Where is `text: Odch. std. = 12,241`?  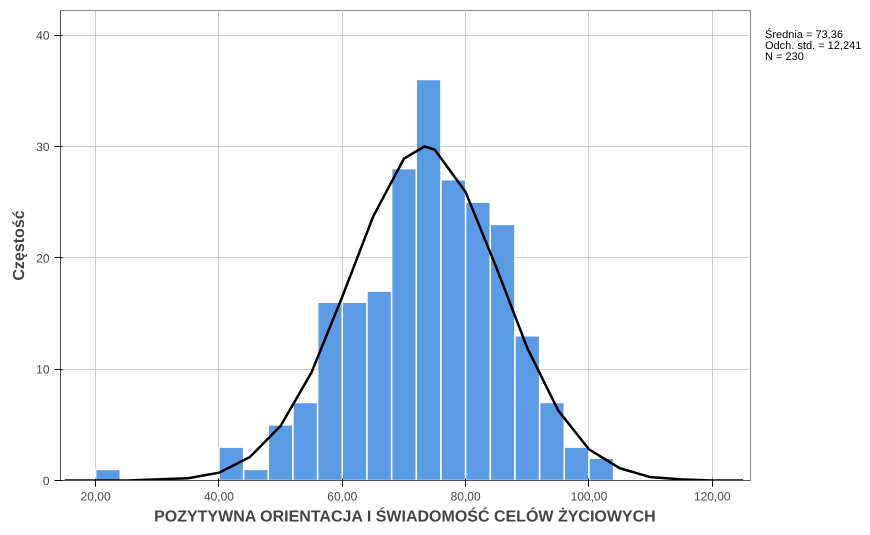 text: Odch. std. = 12,241 is located at coordinates (813, 46).